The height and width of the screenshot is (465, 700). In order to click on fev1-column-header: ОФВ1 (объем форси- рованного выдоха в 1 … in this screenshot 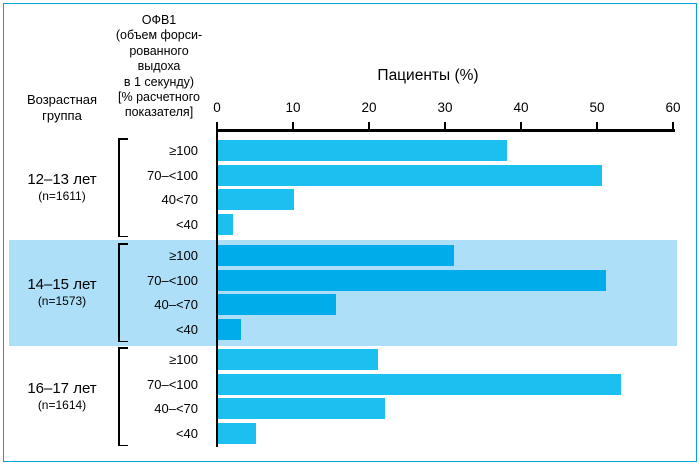, I will do `click(159, 66)`.